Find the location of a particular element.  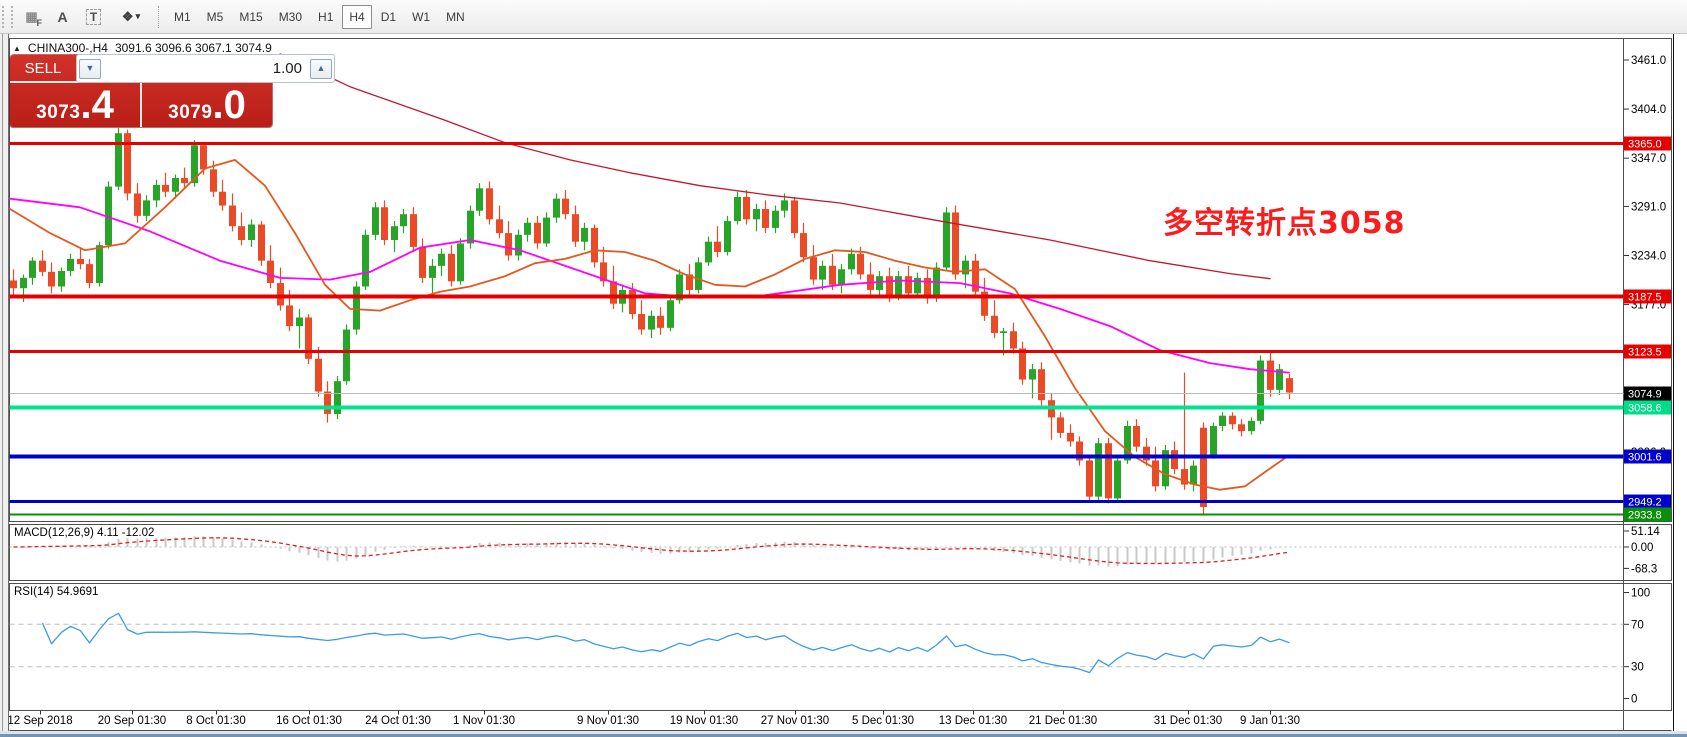

rsi-indicator-label: RSI(14) 54.9691 is located at coordinates (56, 592).